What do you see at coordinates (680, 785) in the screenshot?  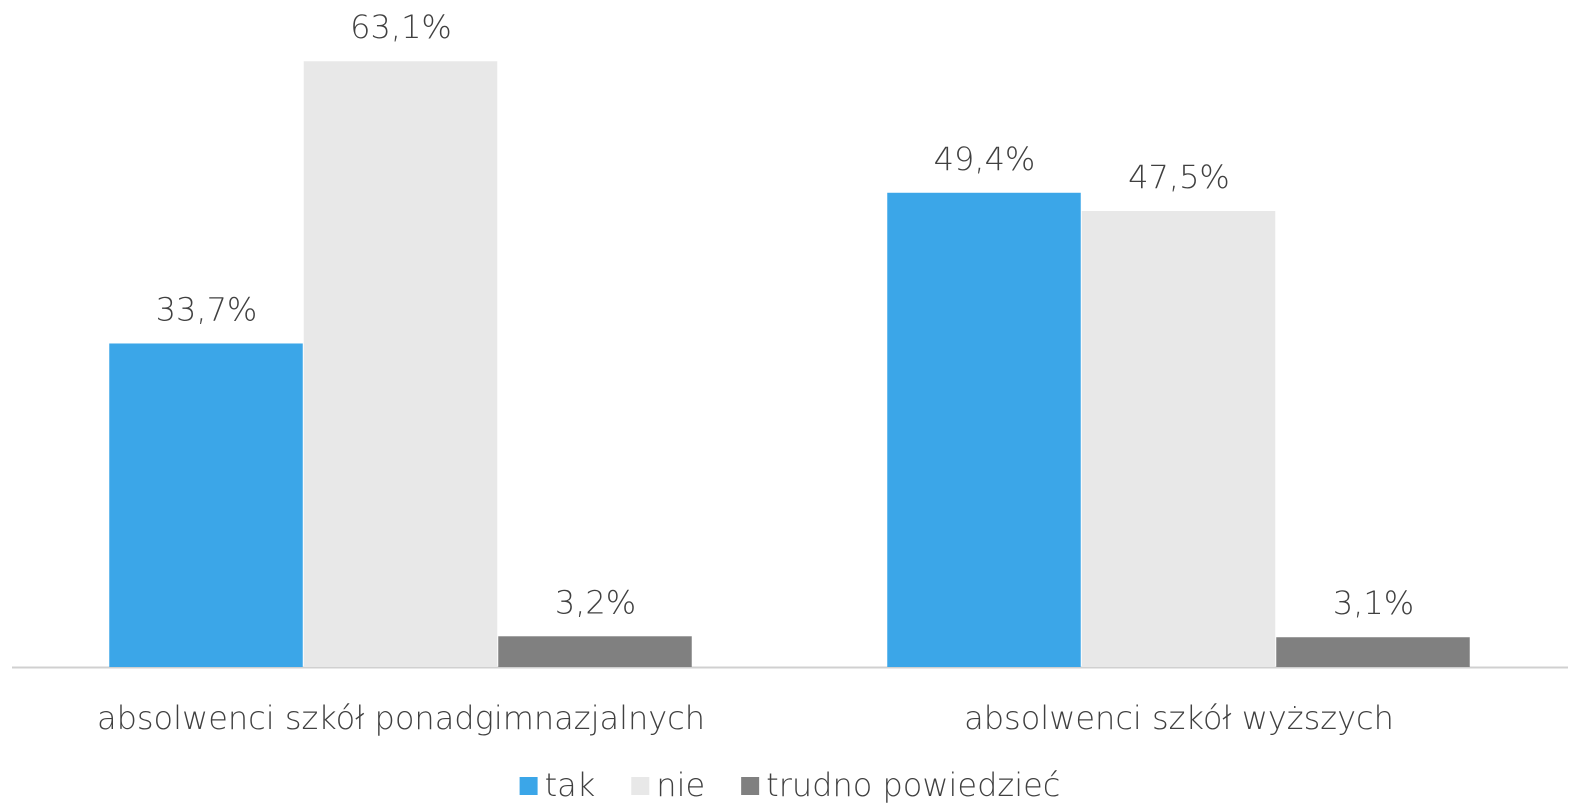 I see `legend-label: nie` at bounding box center [680, 785].